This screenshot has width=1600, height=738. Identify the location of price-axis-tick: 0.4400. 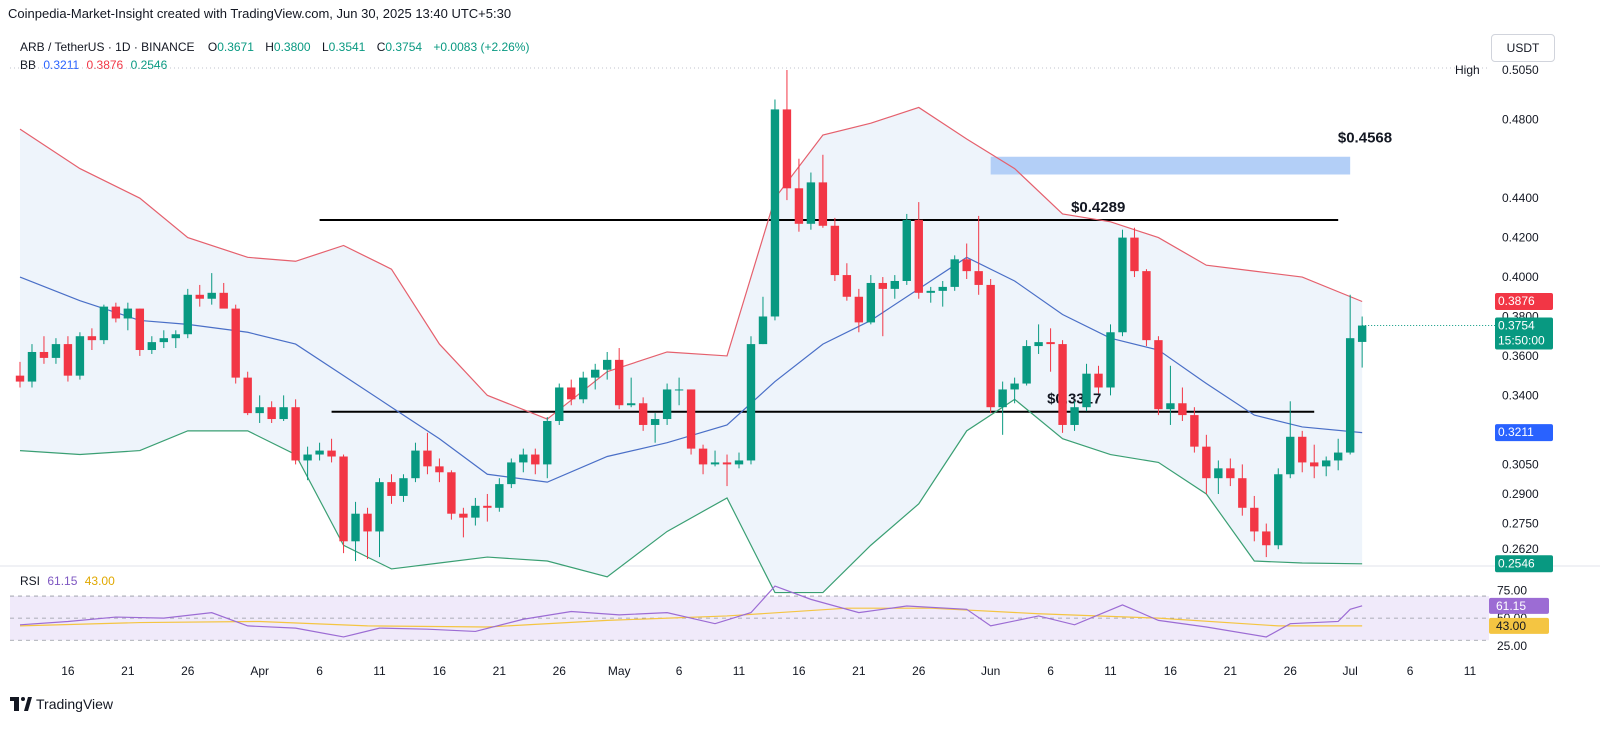
(1520, 198).